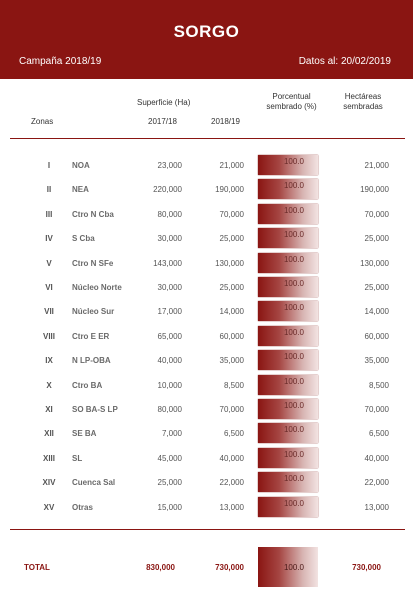 This screenshot has width=413, height=600. Describe the element at coordinates (366, 567) in the screenshot. I see `total-hectareas: 730,000` at that location.